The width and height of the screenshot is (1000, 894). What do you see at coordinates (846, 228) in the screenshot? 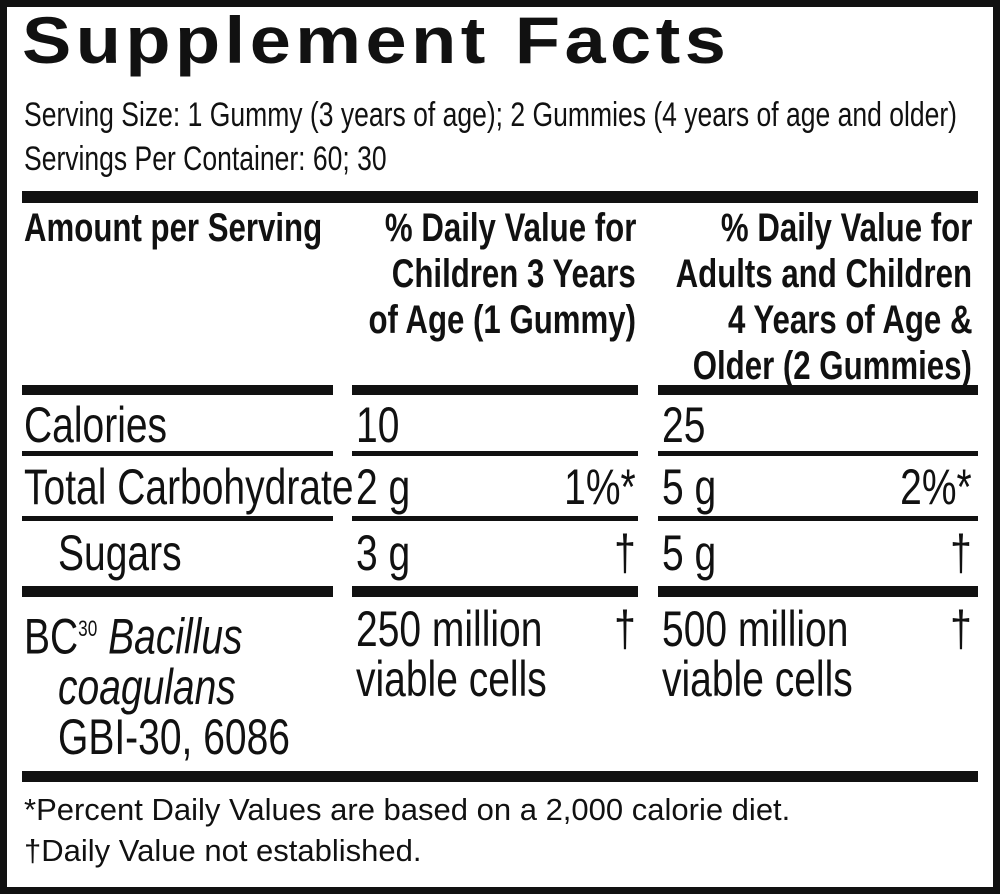
I see `header-adults-line: % Daily Value for` at bounding box center [846, 228].